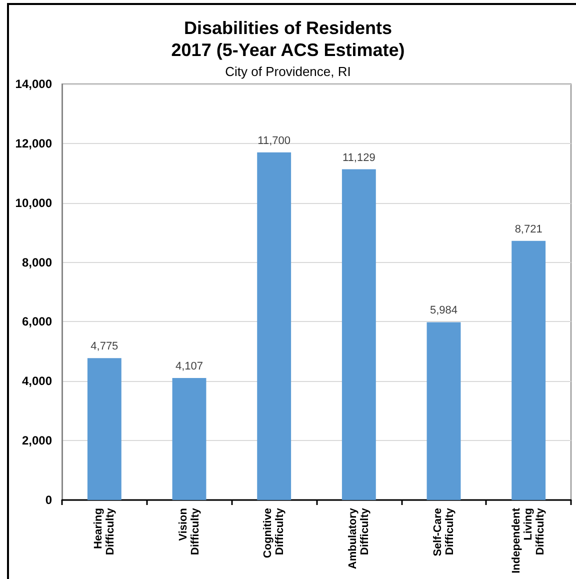  Describe the element at coordinates (288, 39) in the screenshot. I see `chart-title: Disabilities of Residents 2017 (5-Year ACS Estimate)` at that location.